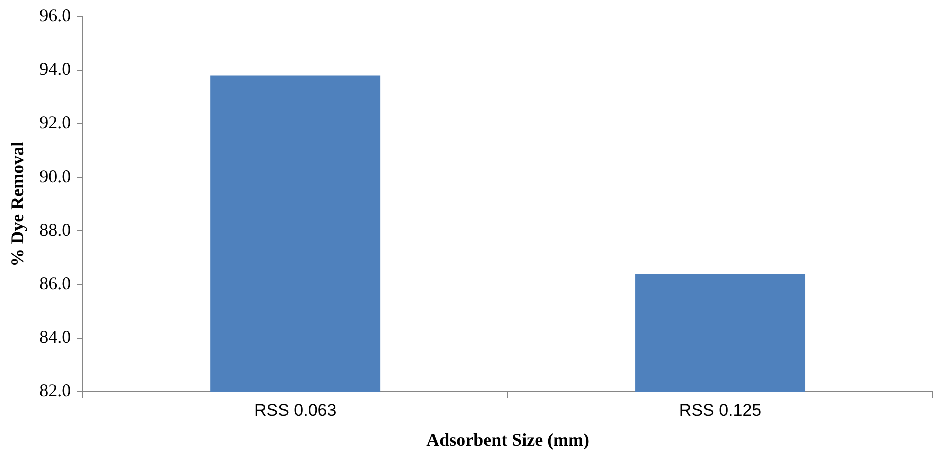  Describe the element at coordinates (56, 230) in the screenshot. I see `y-tick-label: 88.0` at that location.